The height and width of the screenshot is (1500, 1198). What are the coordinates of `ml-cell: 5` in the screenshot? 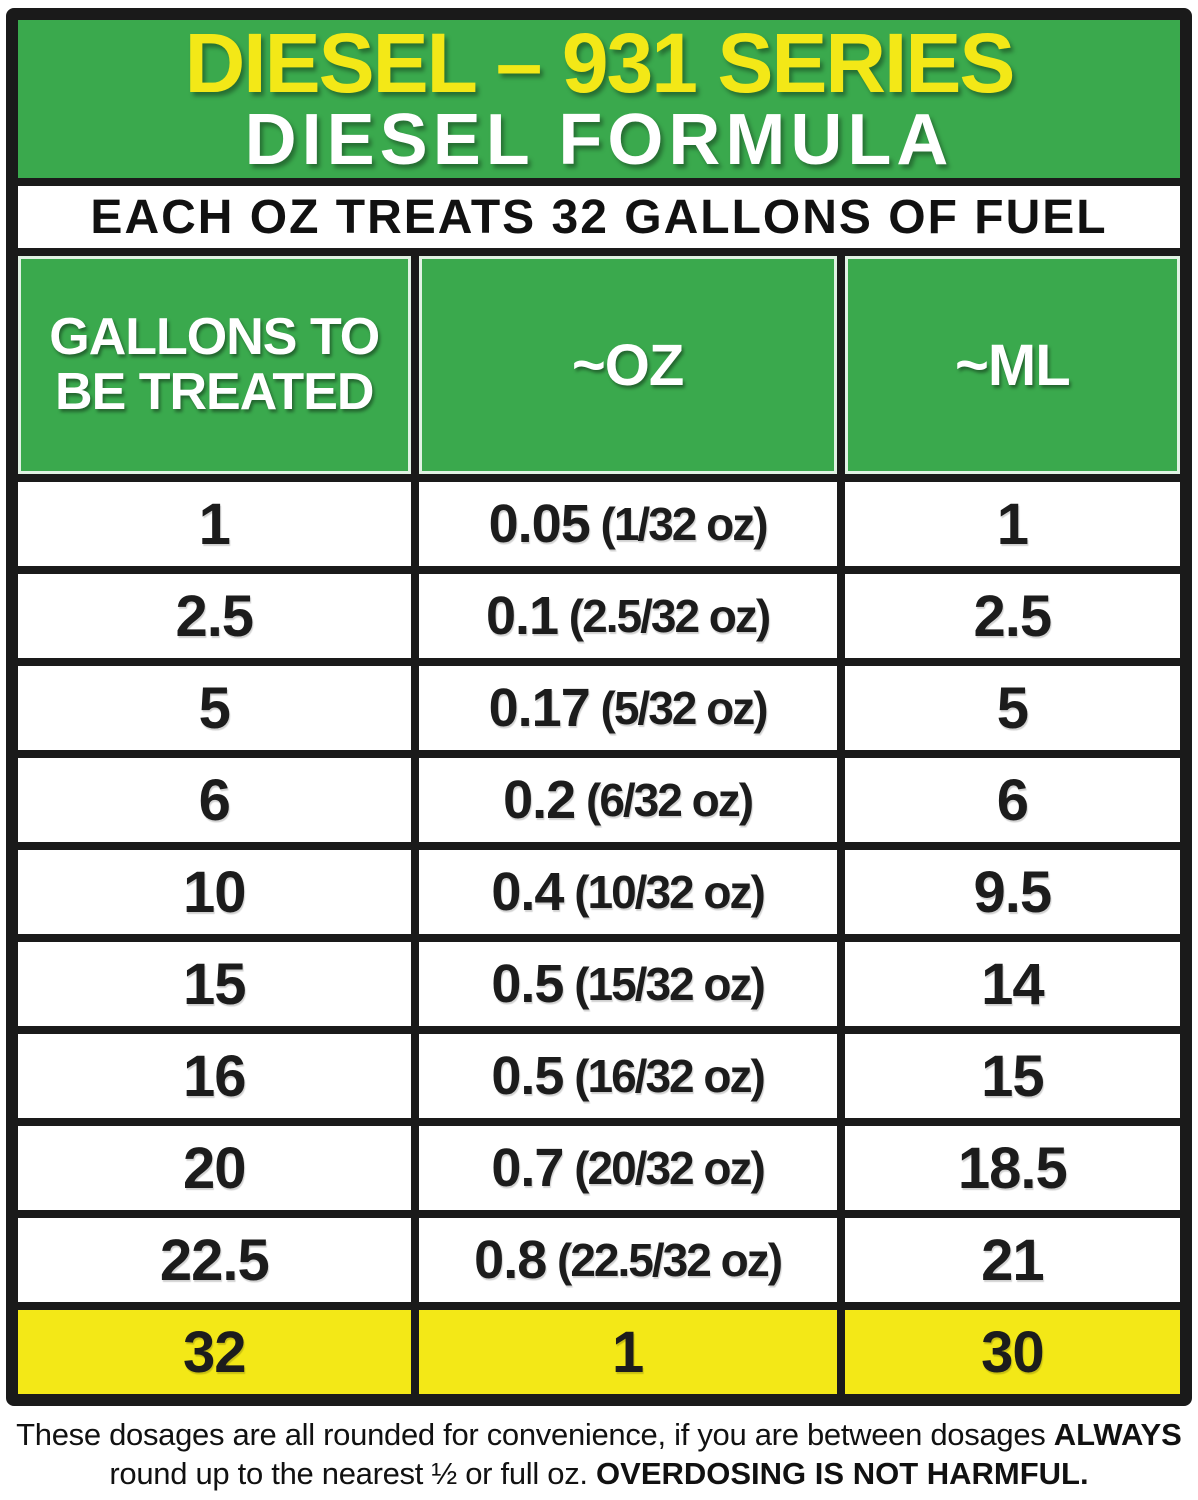 It's located at (1012, 708).